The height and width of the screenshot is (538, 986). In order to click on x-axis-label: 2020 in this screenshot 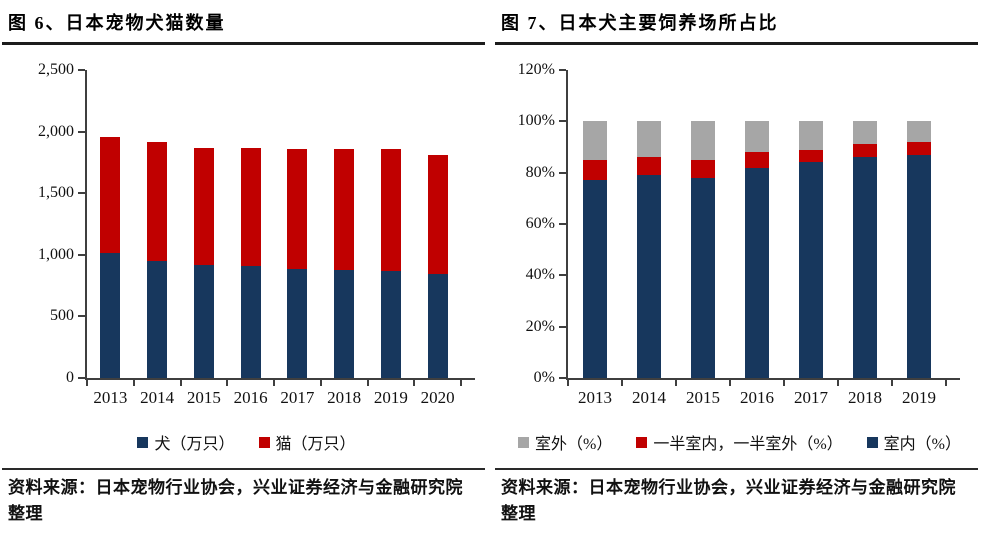, I will do `click(437, 397)`.